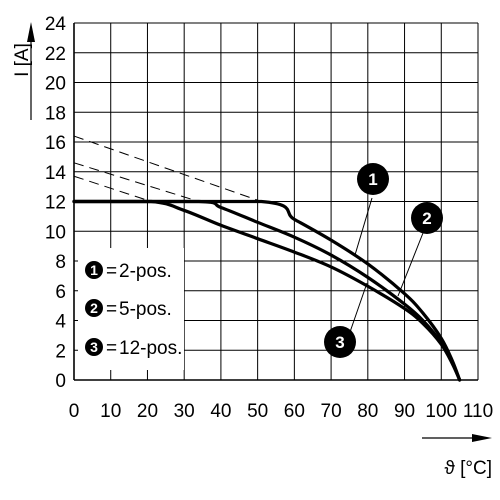  I want to click on legend-badge-3-number: 3, so click(94, 347).